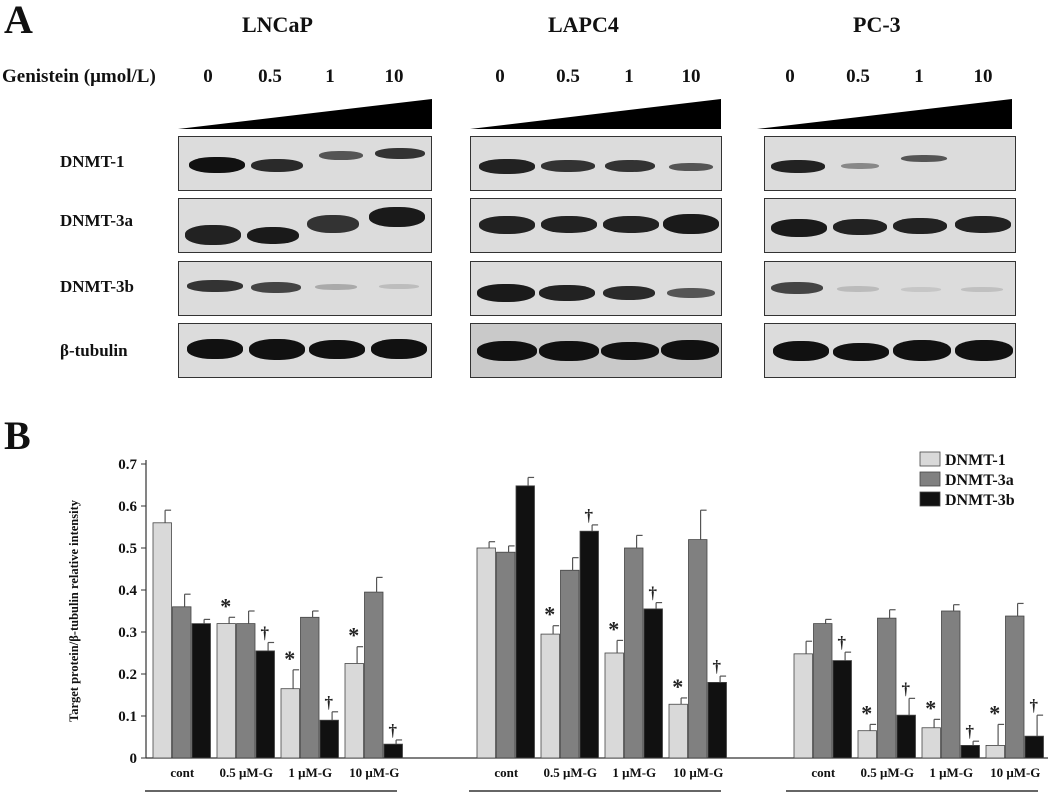  What do you see at coordinates (97, 220) in the screenshot?
I see `row-label-dnmt3a: DNMT-3a` at bounding box center [97, 220].